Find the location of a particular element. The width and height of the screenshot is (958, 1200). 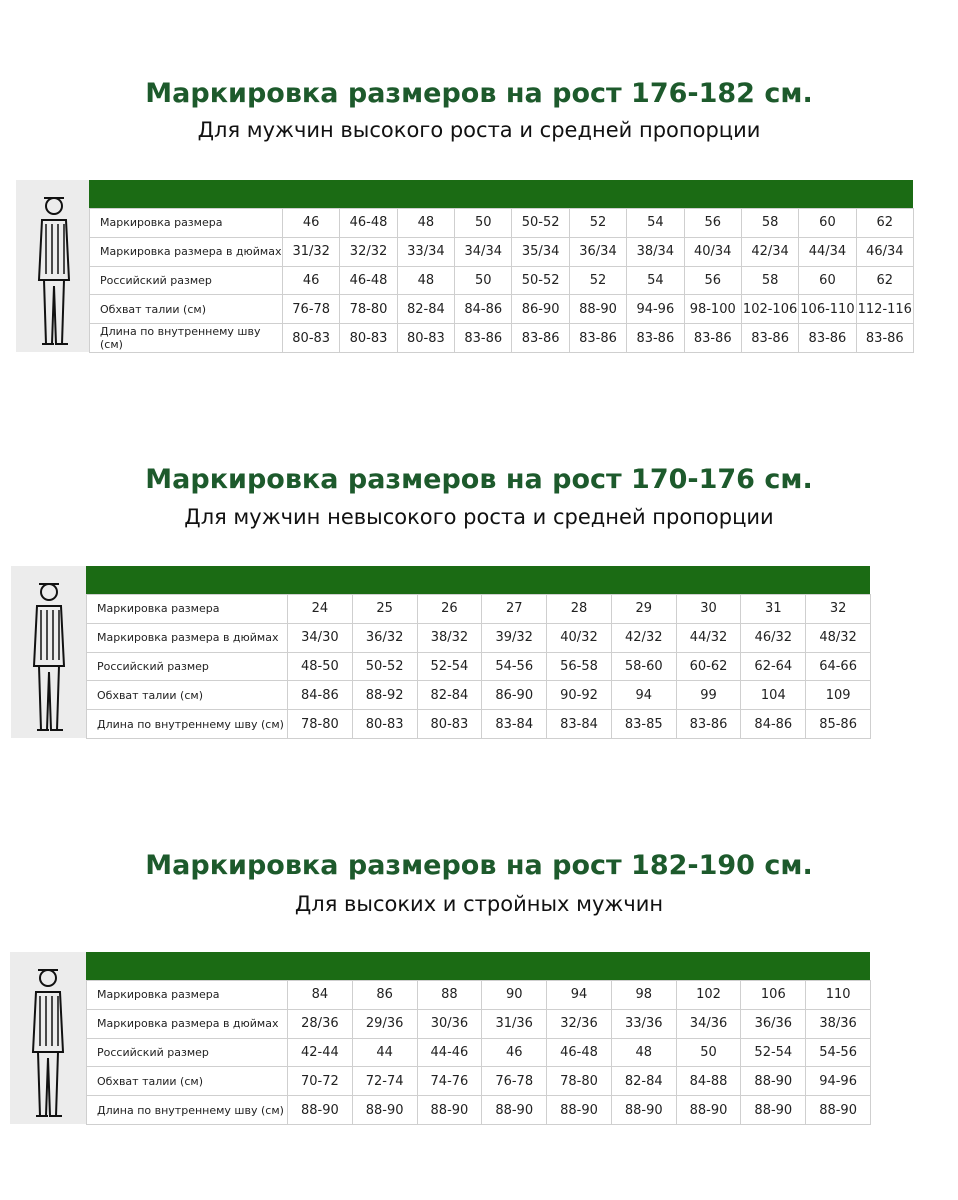

table-cell: 84 is located at coordinates (320, 995).